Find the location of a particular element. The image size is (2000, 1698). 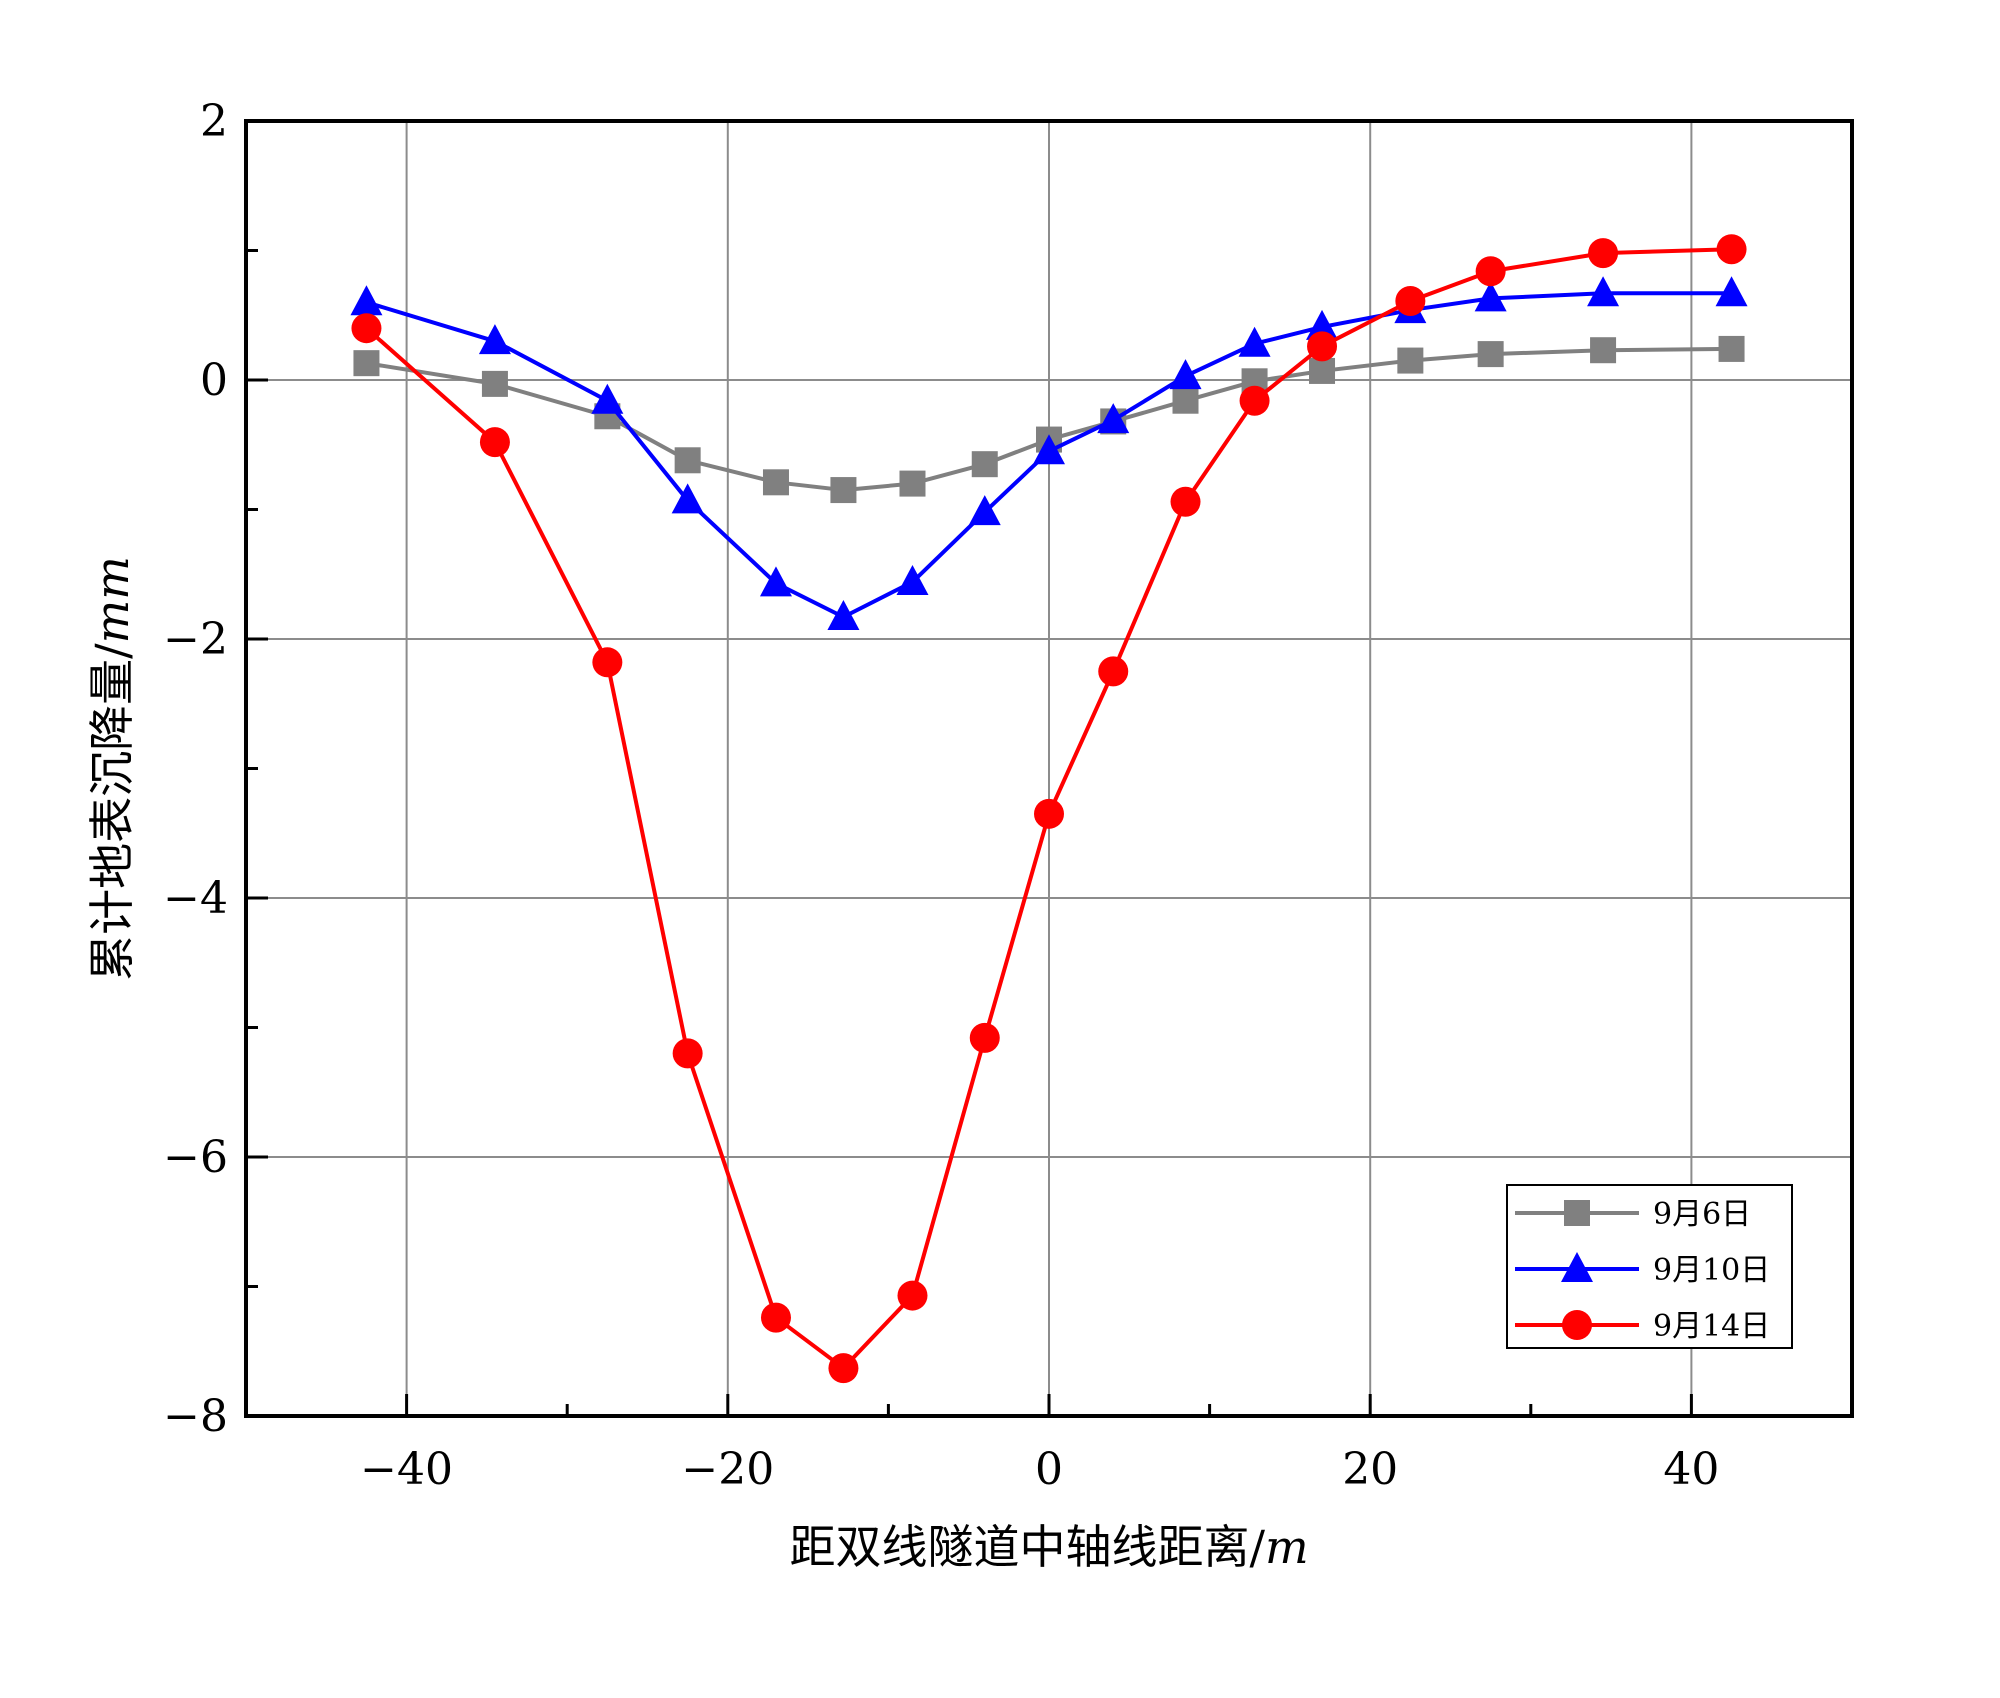

x-axis-title: 距双线隧道中轴线距离/m is located at coordinates (1048, 1547).